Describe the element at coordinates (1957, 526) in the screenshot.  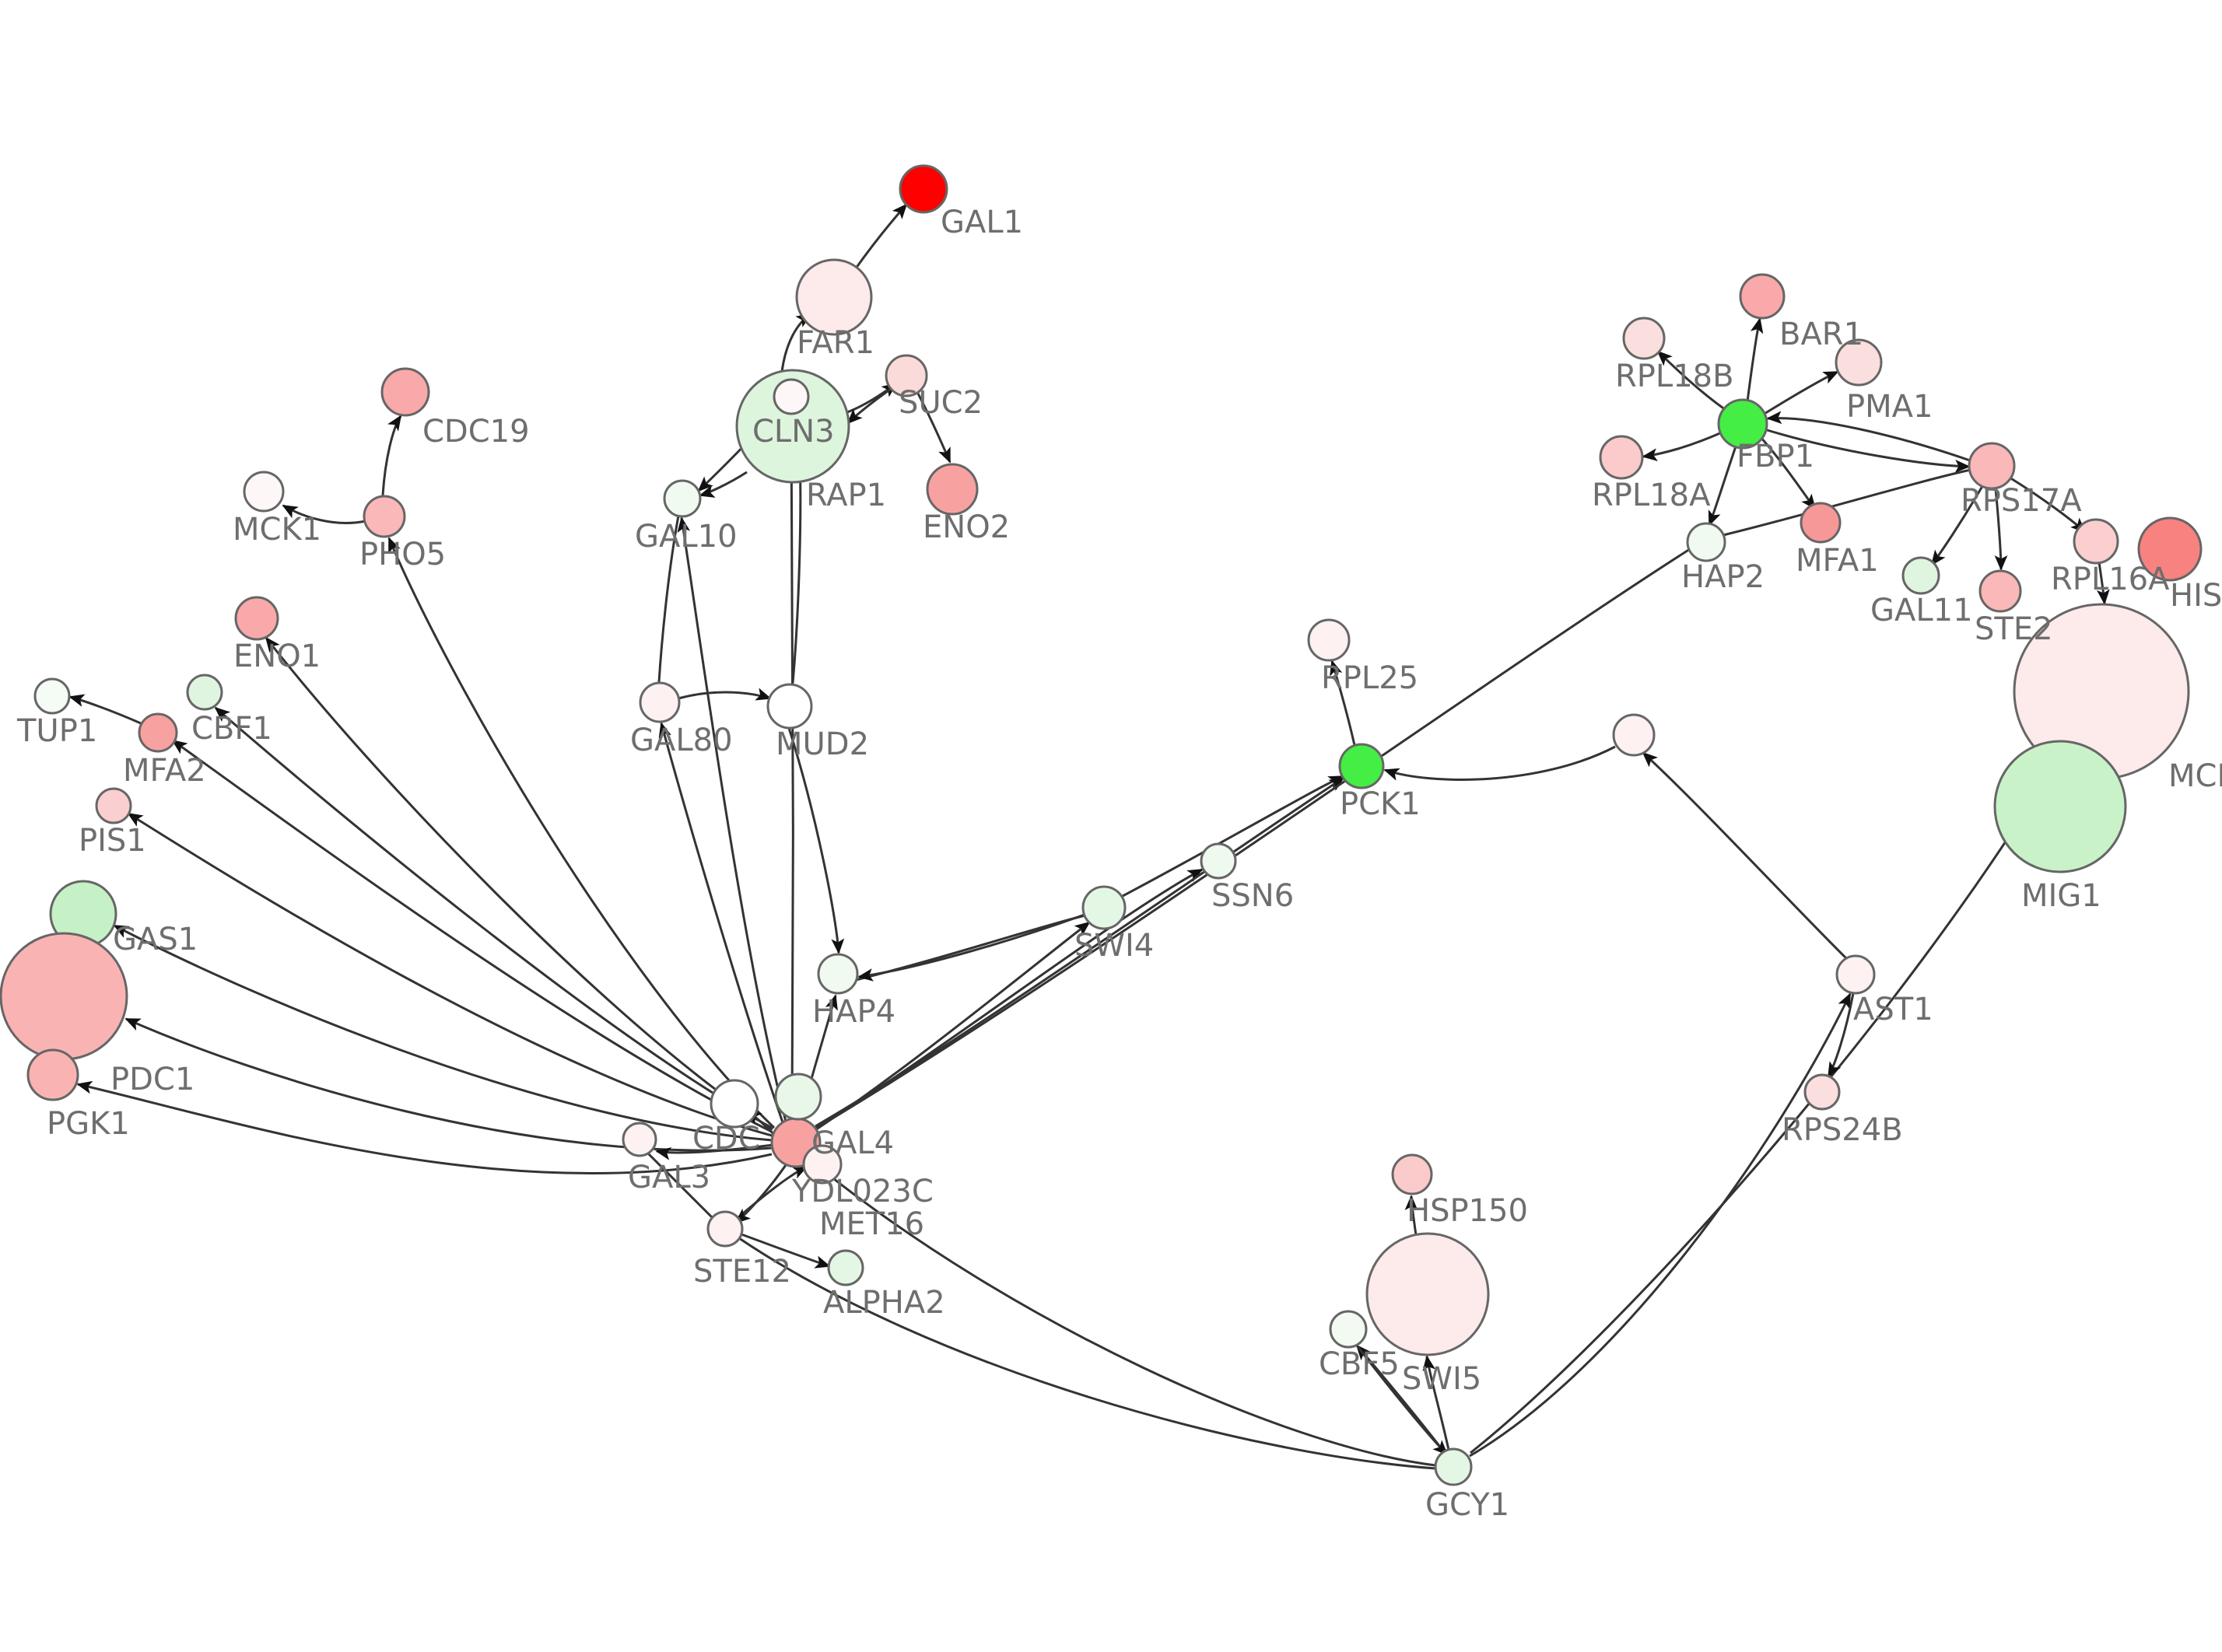
I see `edge-rps17a-to-gal11` at that location.